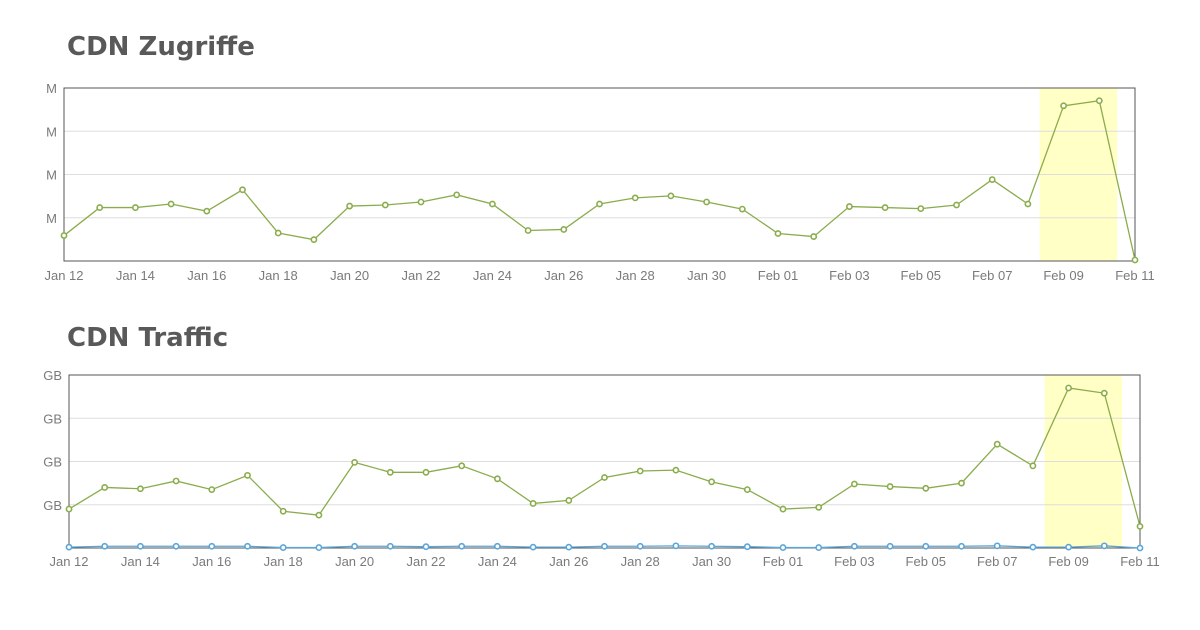 Image resolution: width=1200 pixels, height=630 pixels. What do you see at coordinates (51, 175) in the screenshot?
I see `y-tick-label: M` at bounding box center [51, 175].